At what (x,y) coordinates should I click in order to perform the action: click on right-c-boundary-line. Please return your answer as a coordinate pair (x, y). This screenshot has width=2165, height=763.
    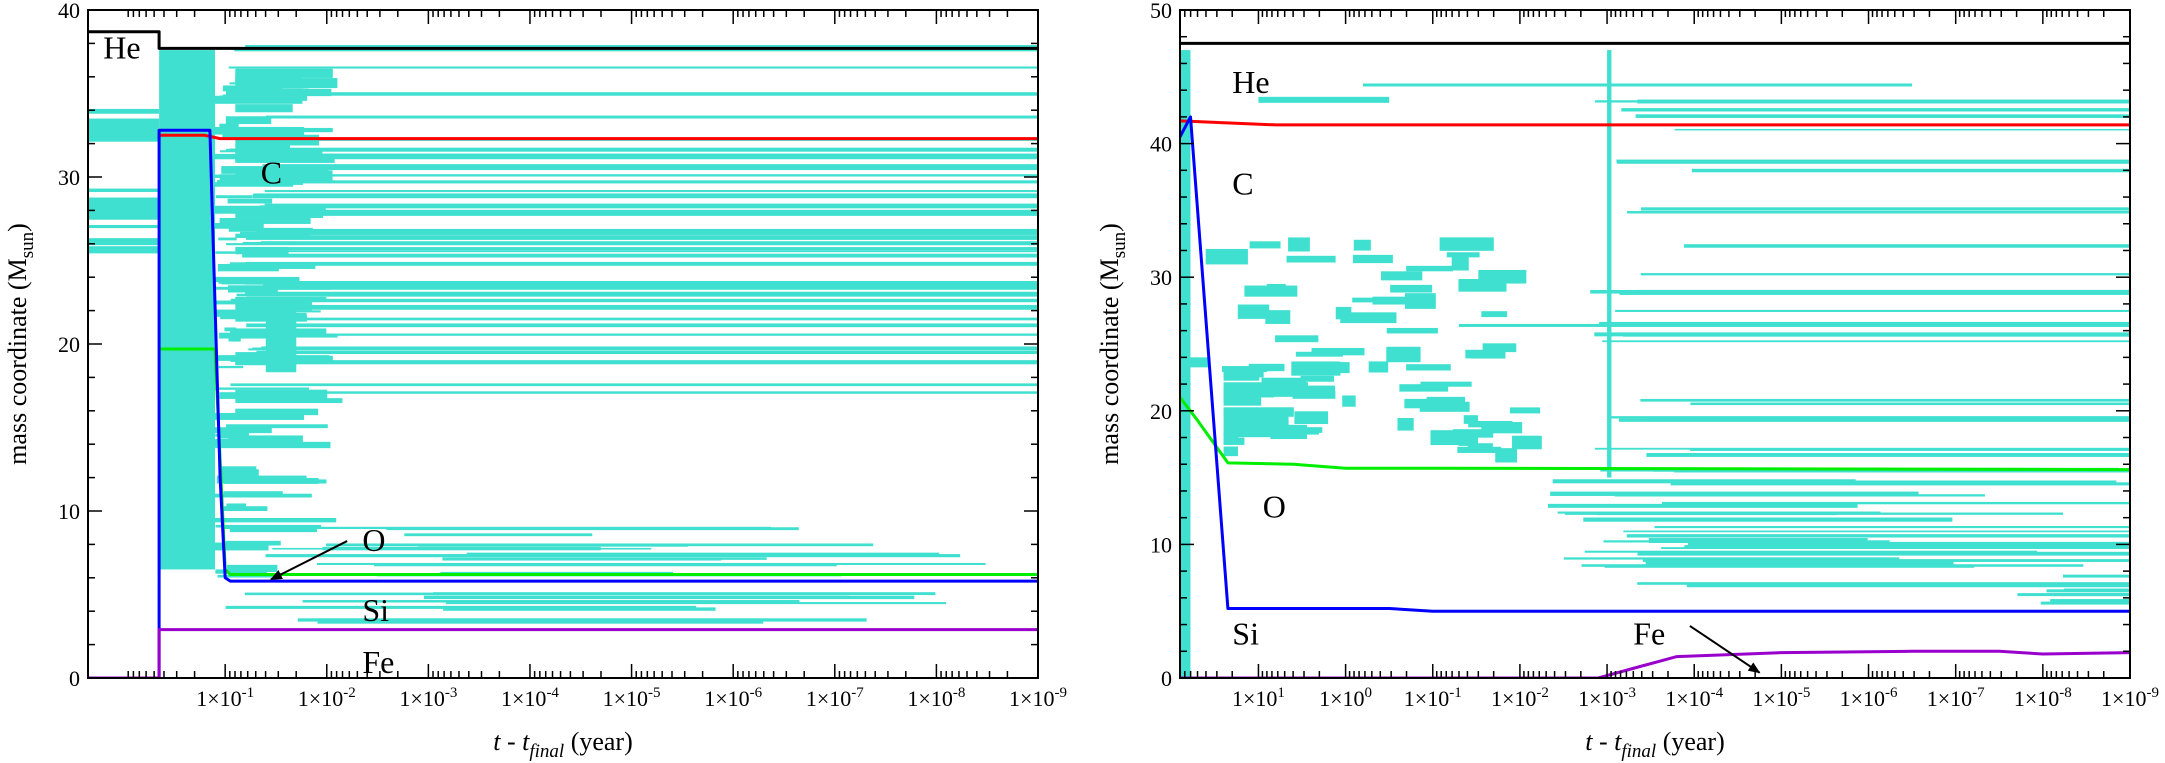
    Looking at the image, I should click on (1655, 123).